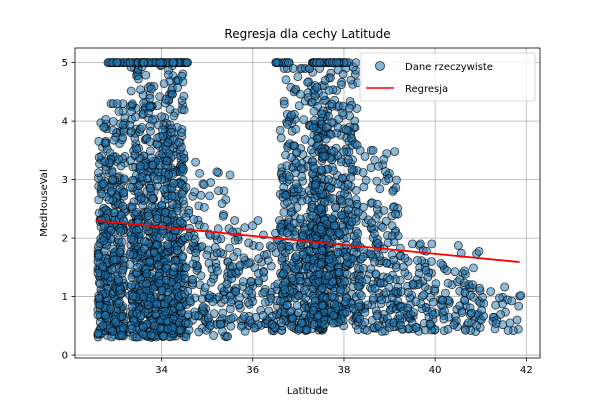 This screenshot has width=600, height=400. What do you see at coordinates (307, 391) in the screenshot?
I see `x-axis-label: Latitude` at bounding box center [307, 391].